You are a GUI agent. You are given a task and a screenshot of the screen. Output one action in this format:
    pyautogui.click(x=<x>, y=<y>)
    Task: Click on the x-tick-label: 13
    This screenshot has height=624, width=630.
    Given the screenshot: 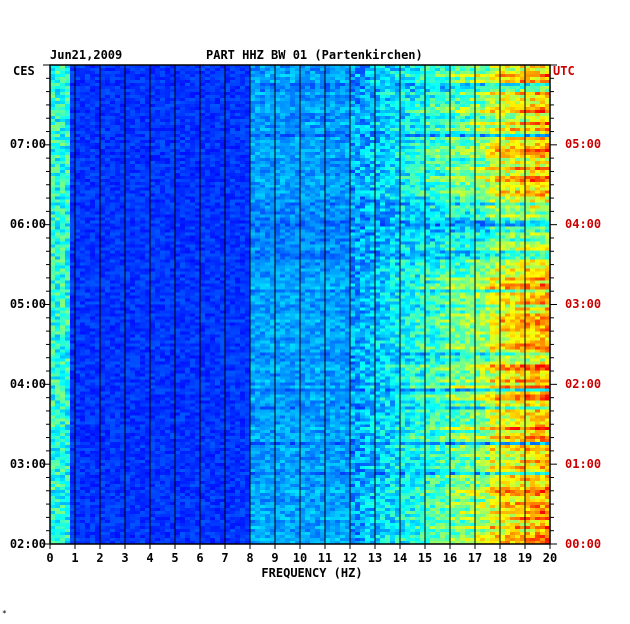 What is the action you would take?
    pyautogui.click(x=375, y=558)
    